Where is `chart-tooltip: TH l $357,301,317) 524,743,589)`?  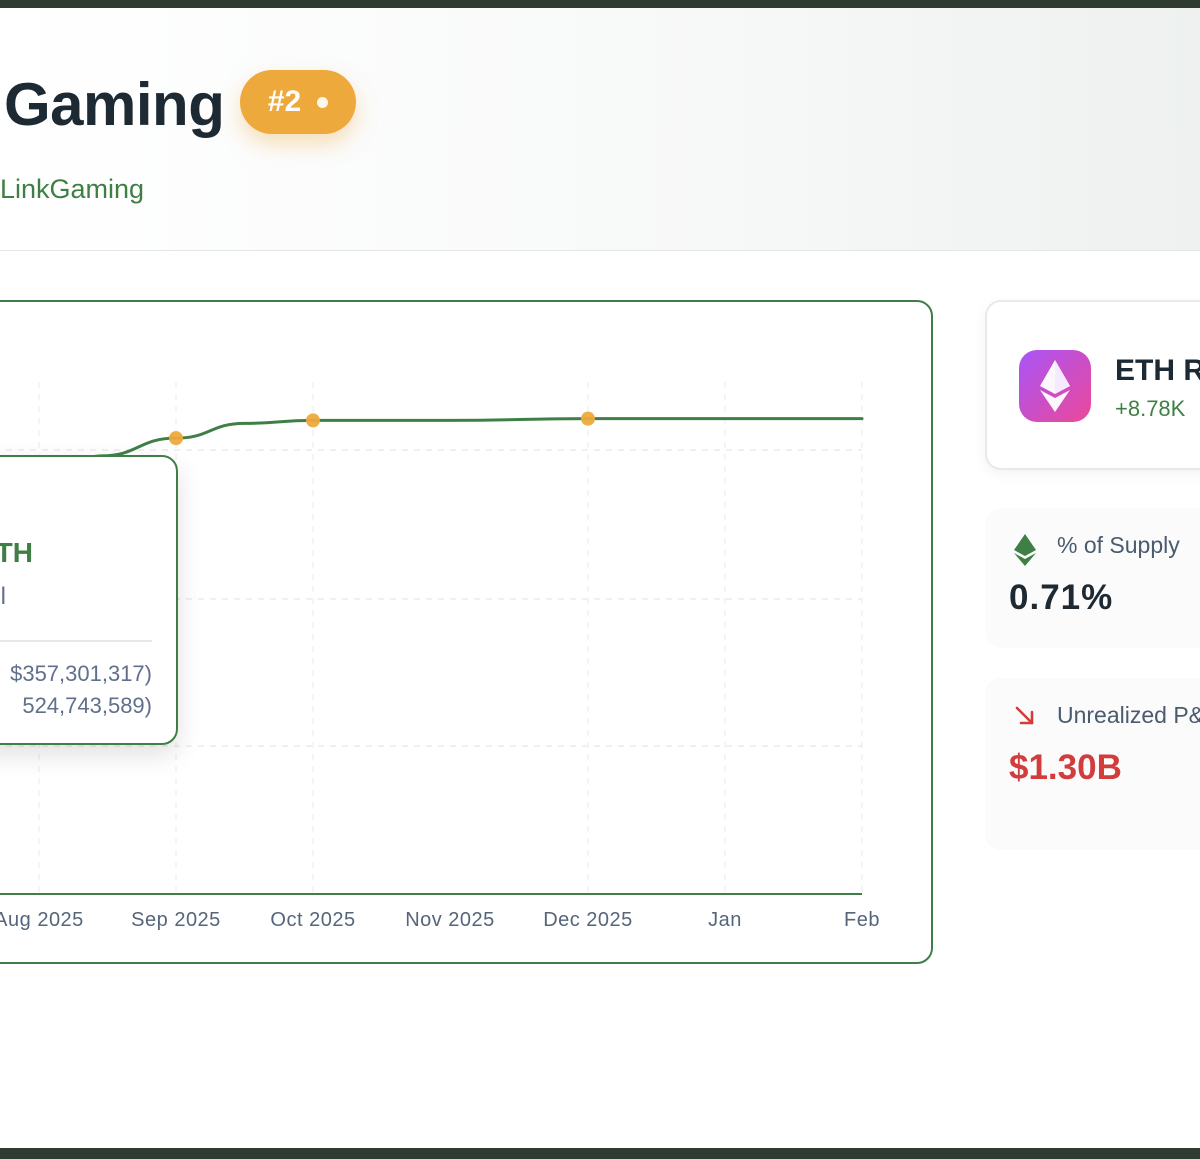 chart-tooltip: TH l $357,301,317) 524,743,589) is located at coordinates (89, 600).